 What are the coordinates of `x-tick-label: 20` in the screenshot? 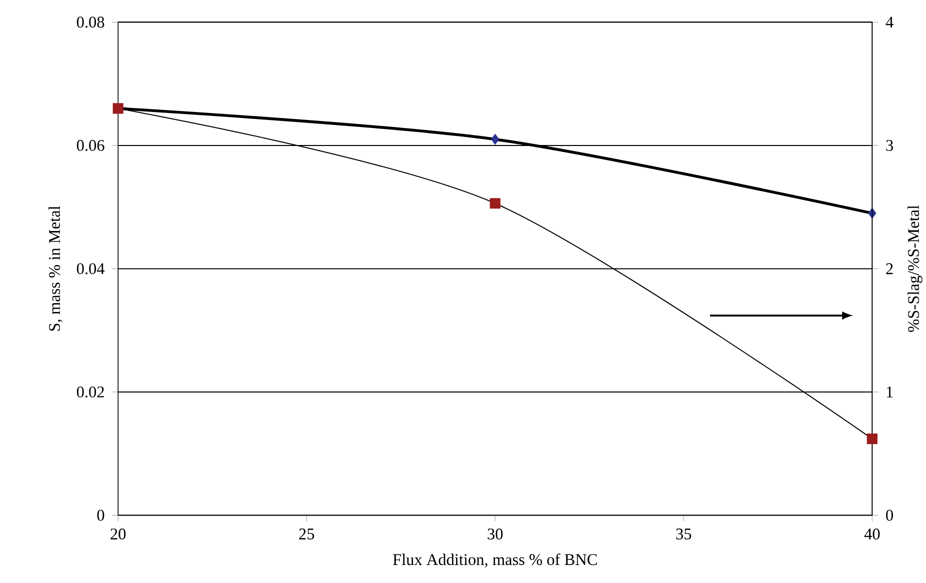 It's located at (118, 534).